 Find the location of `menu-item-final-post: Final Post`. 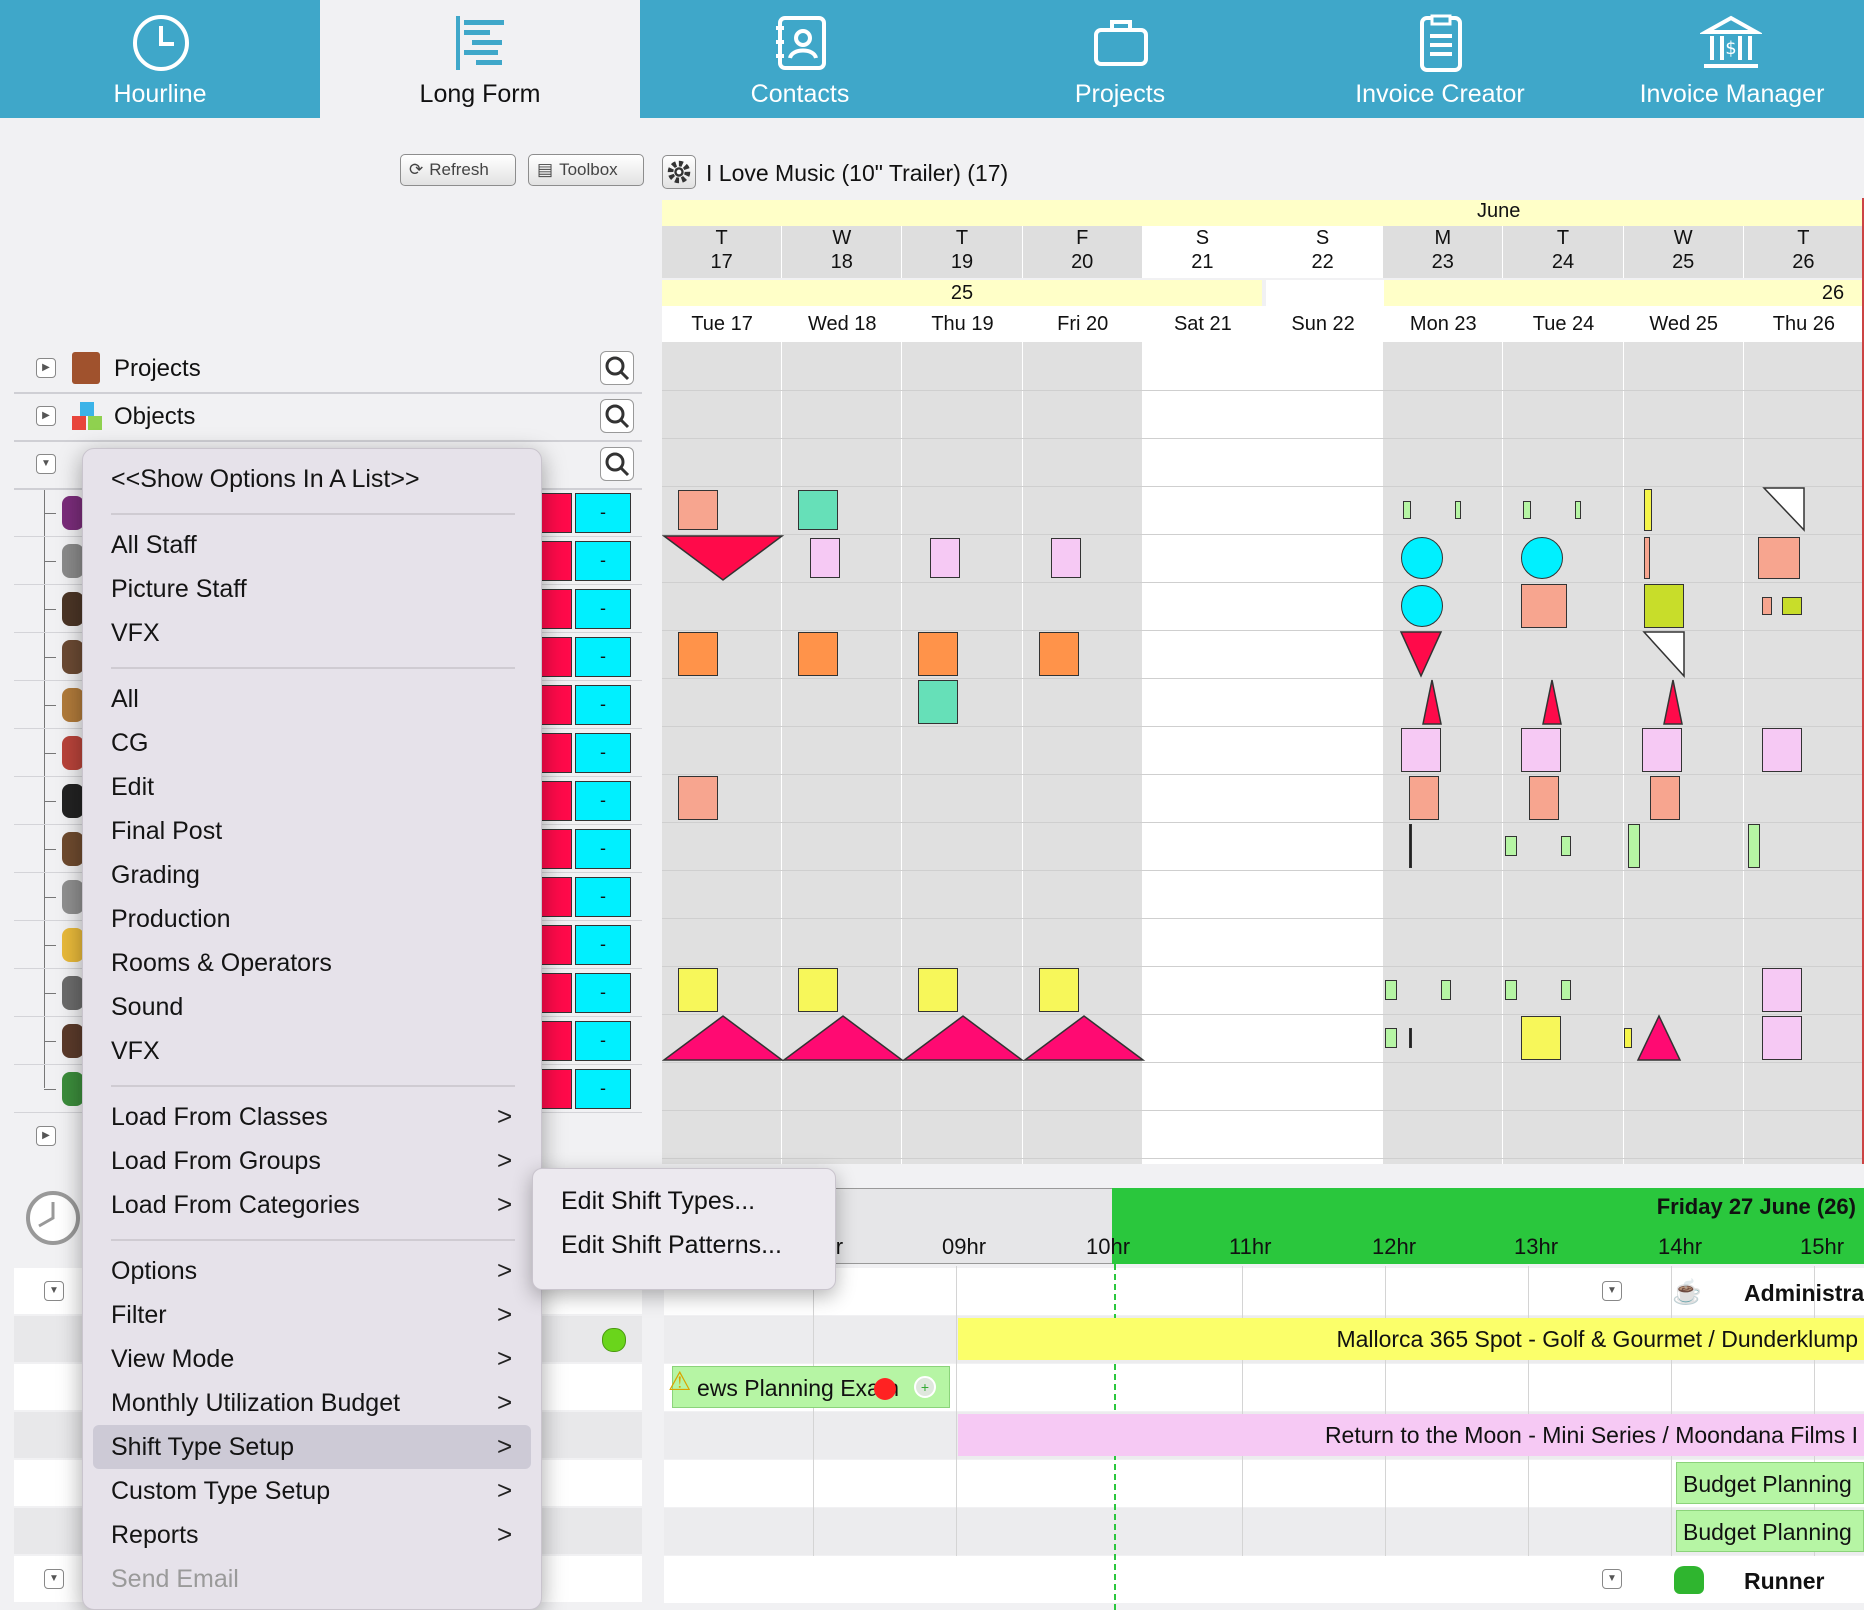

menu-item-final-post: Final Post is located at coordinates (167, 831).